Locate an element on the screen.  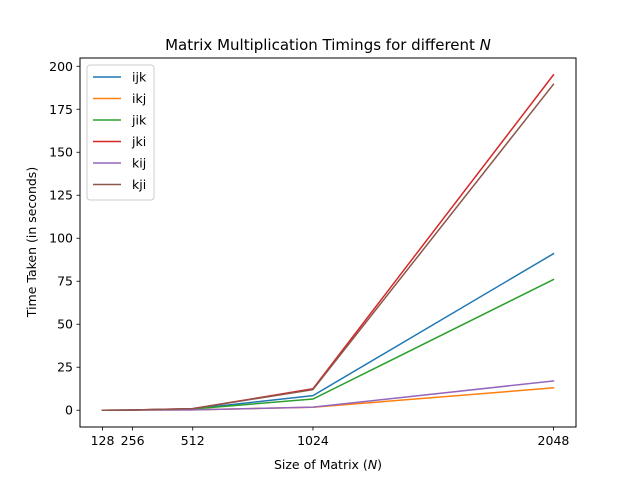
legend-label-jik: jik is located at coordinates (139, 120).